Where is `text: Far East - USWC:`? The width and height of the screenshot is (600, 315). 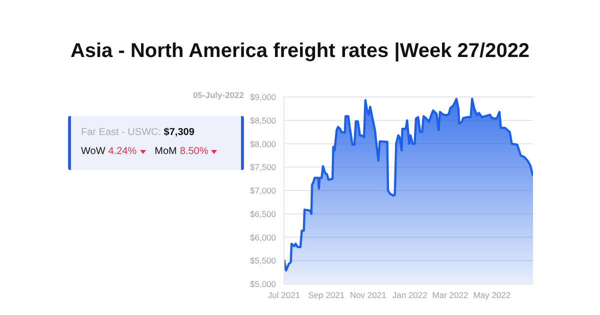
text: Far East - USWC: is located at coordinates (121, 132).